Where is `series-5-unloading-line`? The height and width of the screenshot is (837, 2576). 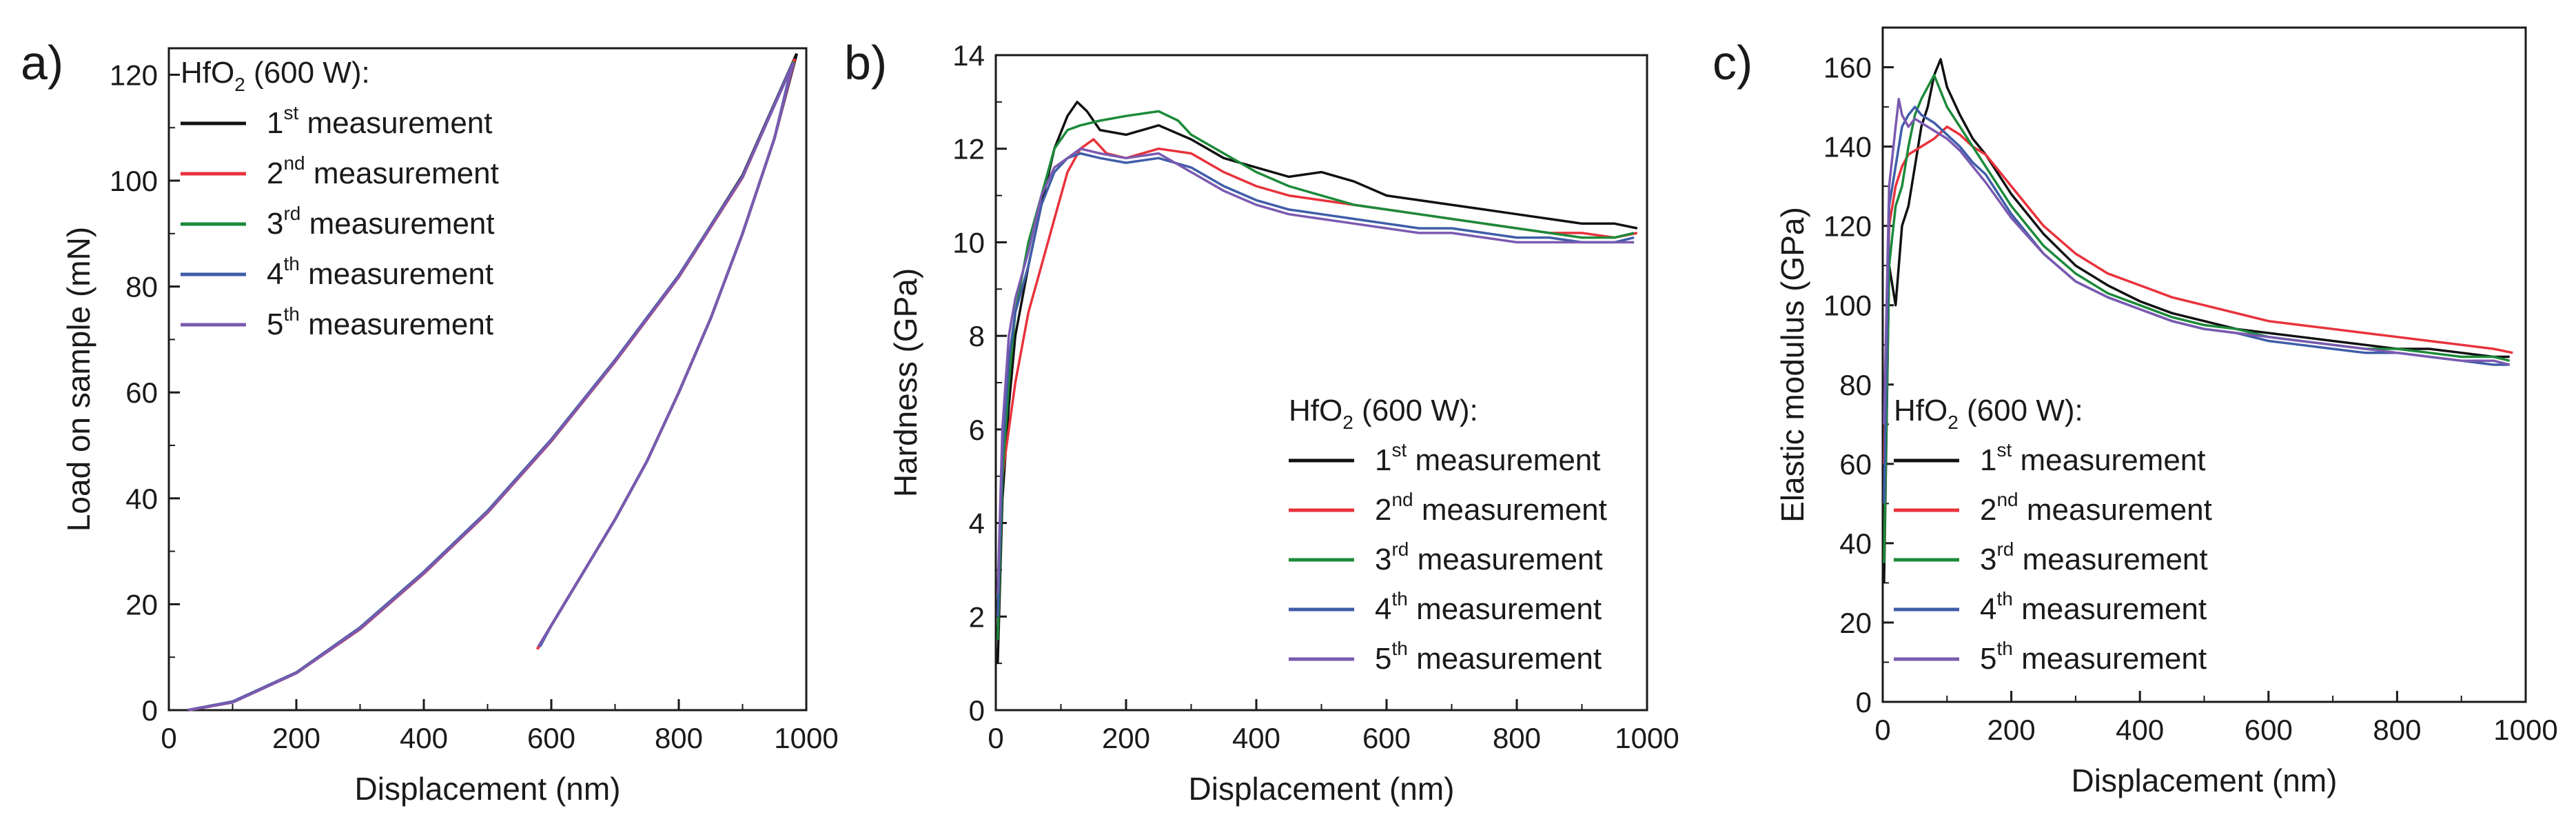
series-5-unloading-line is located at coordinates (666, 354).